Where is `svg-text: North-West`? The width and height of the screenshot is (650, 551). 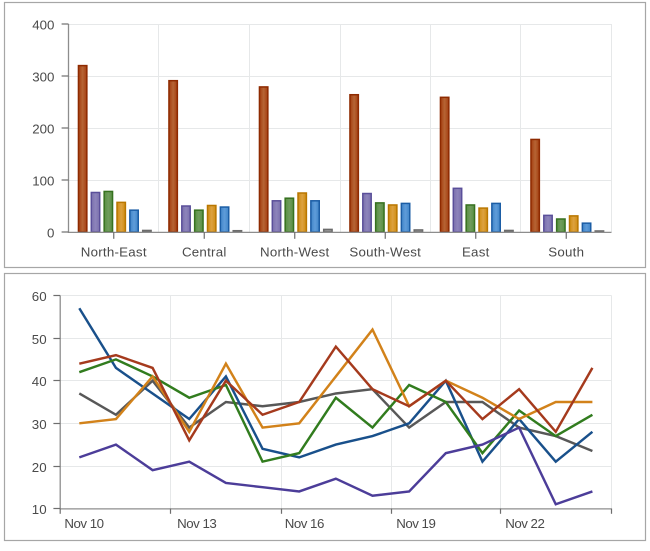 svg-text: North-West is located at coordinates (295, 252).